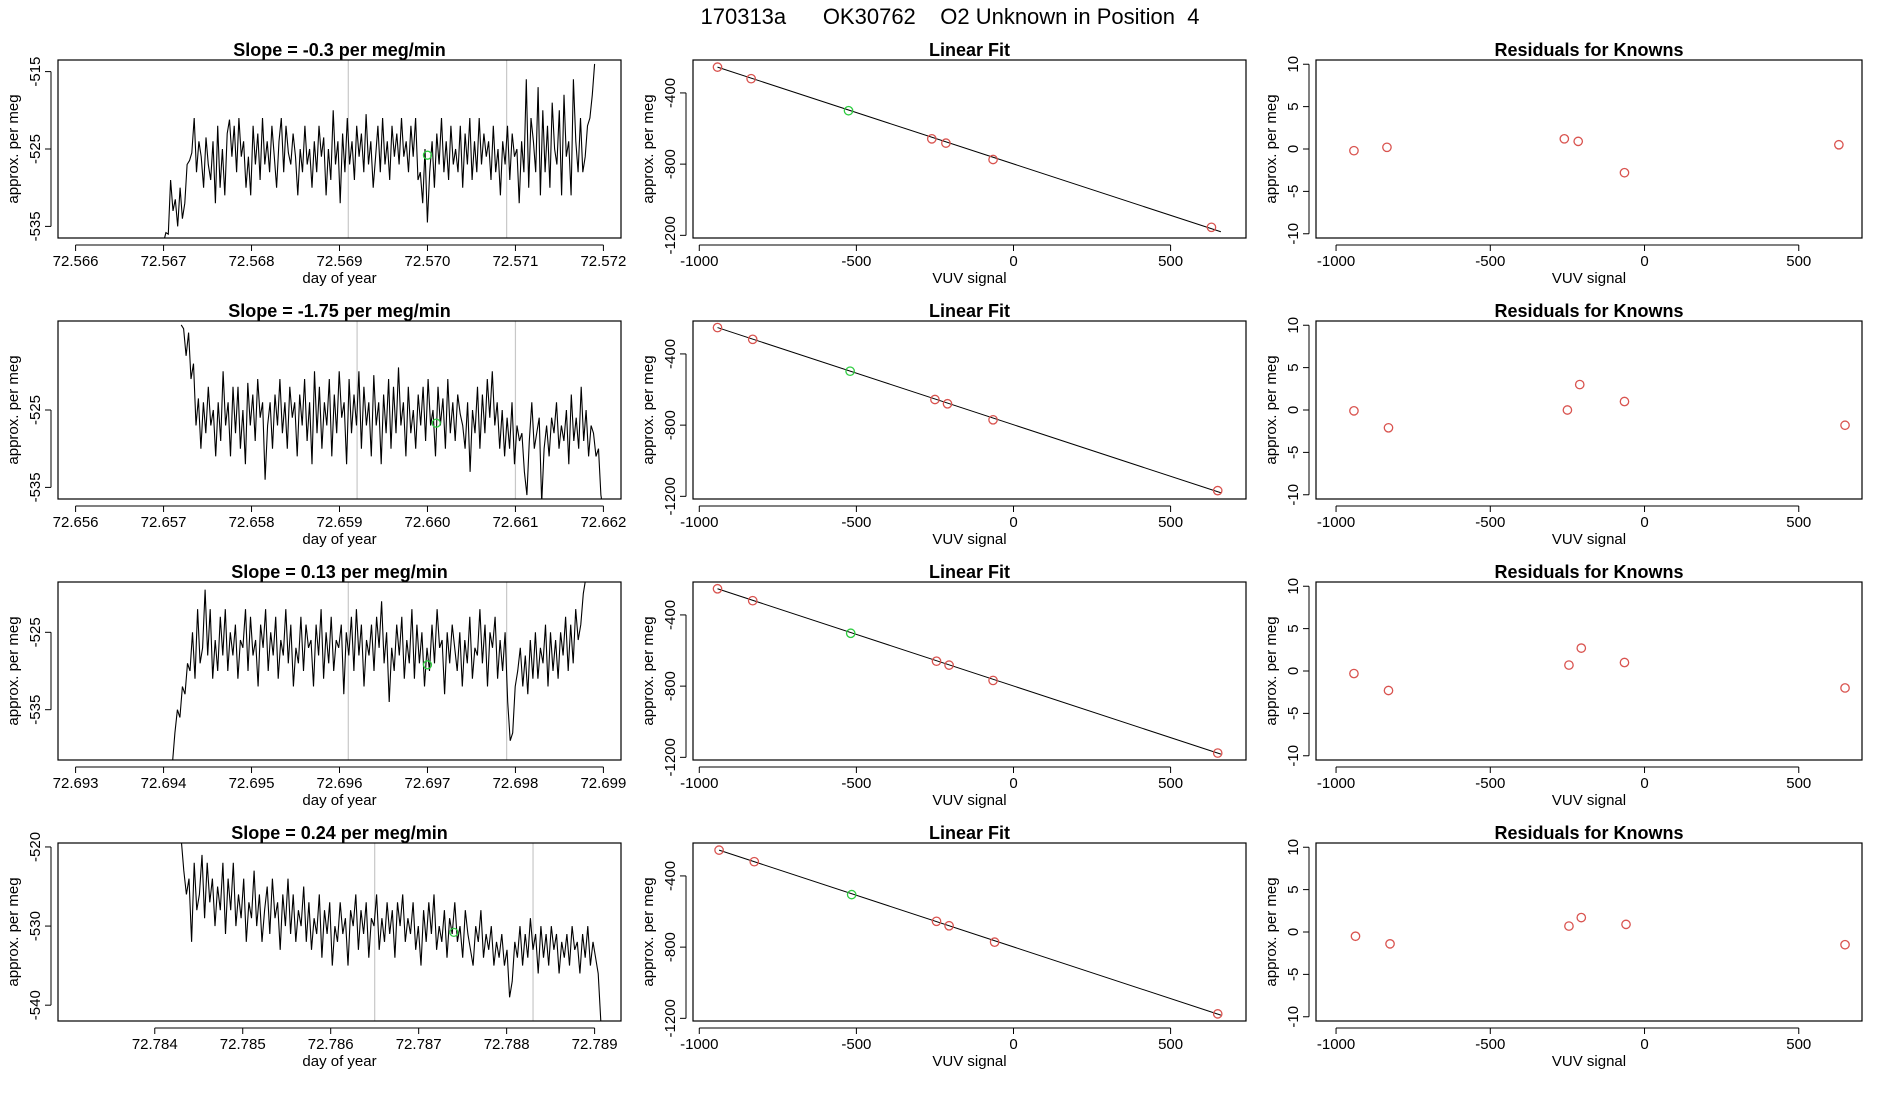  What do you see at coordinates (35, 72) in the screenshot?
I see `y-tick-label: -515` at bounding box center [35, 72].